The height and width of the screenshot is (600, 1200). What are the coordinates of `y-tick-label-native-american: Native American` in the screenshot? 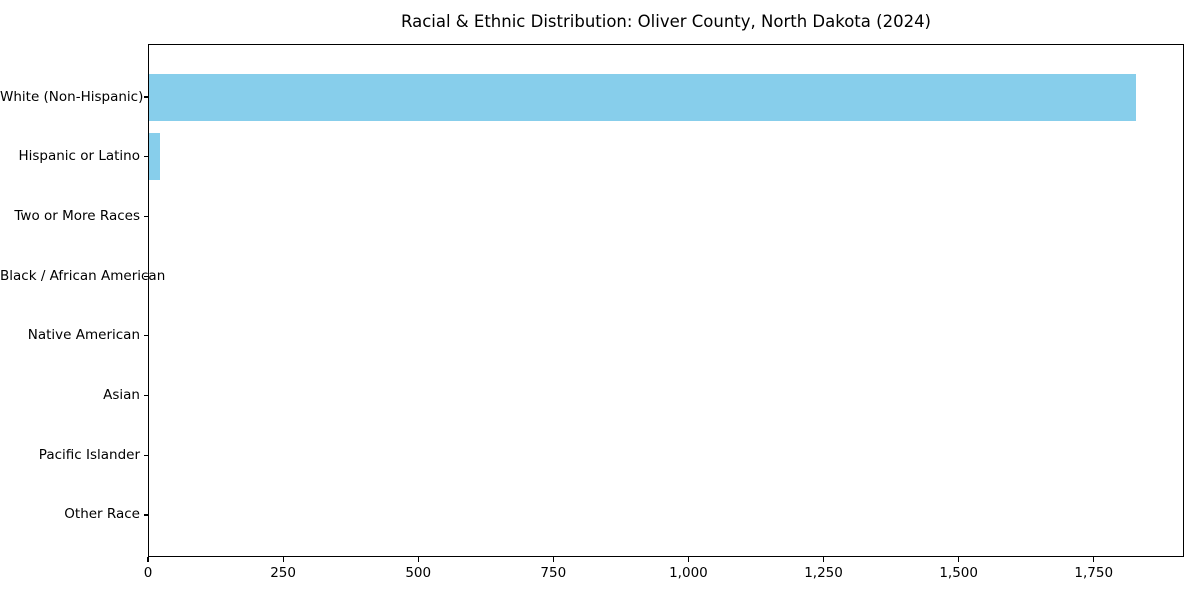 It's located at (83, 335).